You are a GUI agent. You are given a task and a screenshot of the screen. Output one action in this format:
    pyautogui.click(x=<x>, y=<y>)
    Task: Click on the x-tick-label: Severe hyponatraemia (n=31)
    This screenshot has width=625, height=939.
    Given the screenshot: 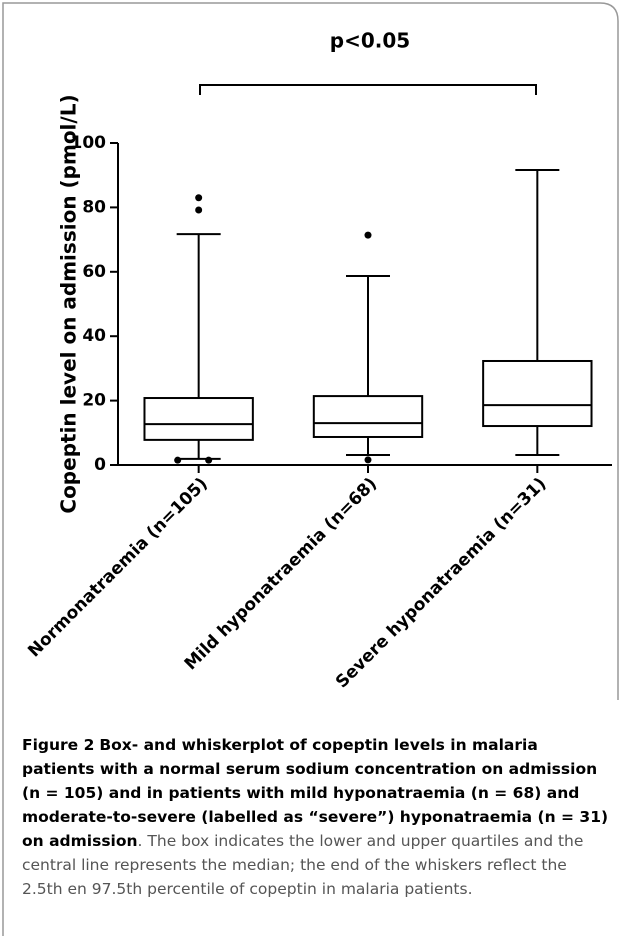 What is the action you would take?
    pyautogui.click(x=441, y=583)
    